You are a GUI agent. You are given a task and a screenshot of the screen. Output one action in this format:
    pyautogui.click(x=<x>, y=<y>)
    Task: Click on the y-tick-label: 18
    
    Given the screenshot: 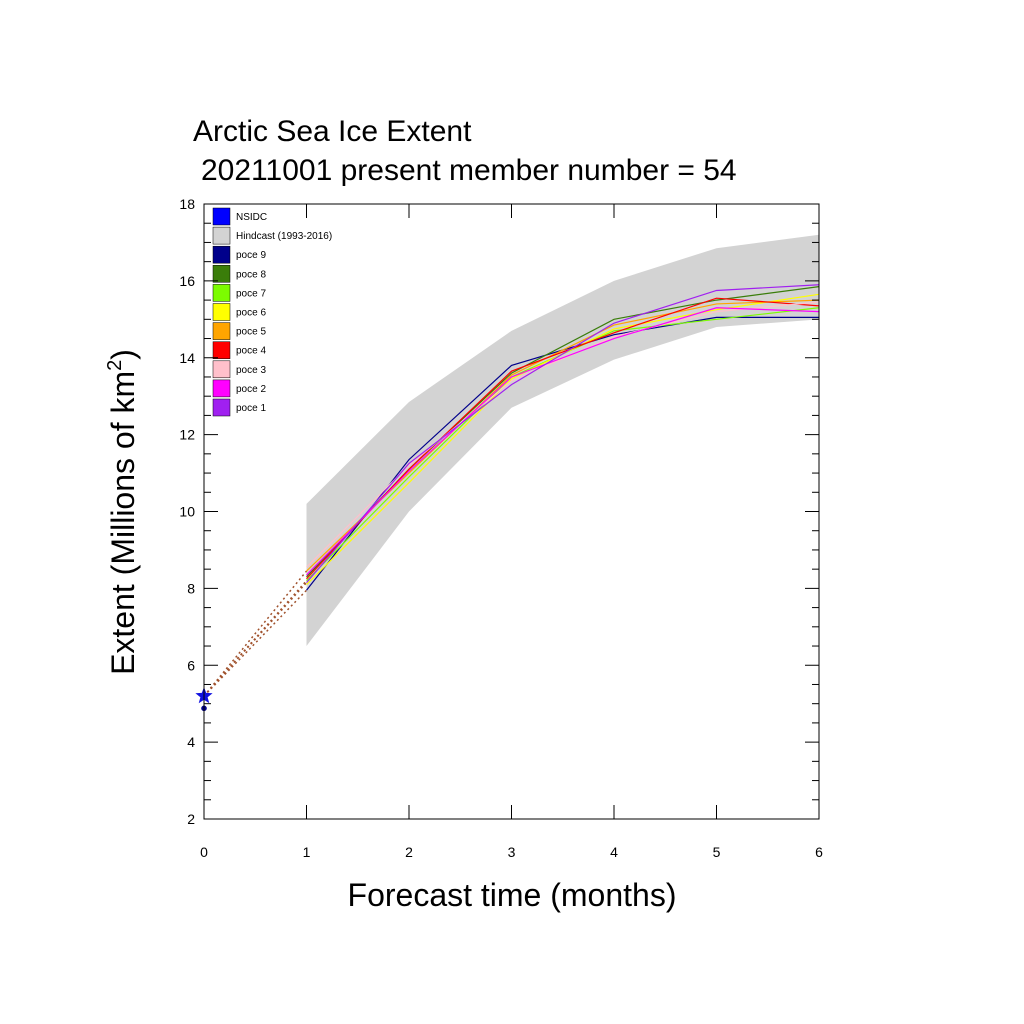 What is the action you would take?
    pyautogui.click(x=187, y=204)
    